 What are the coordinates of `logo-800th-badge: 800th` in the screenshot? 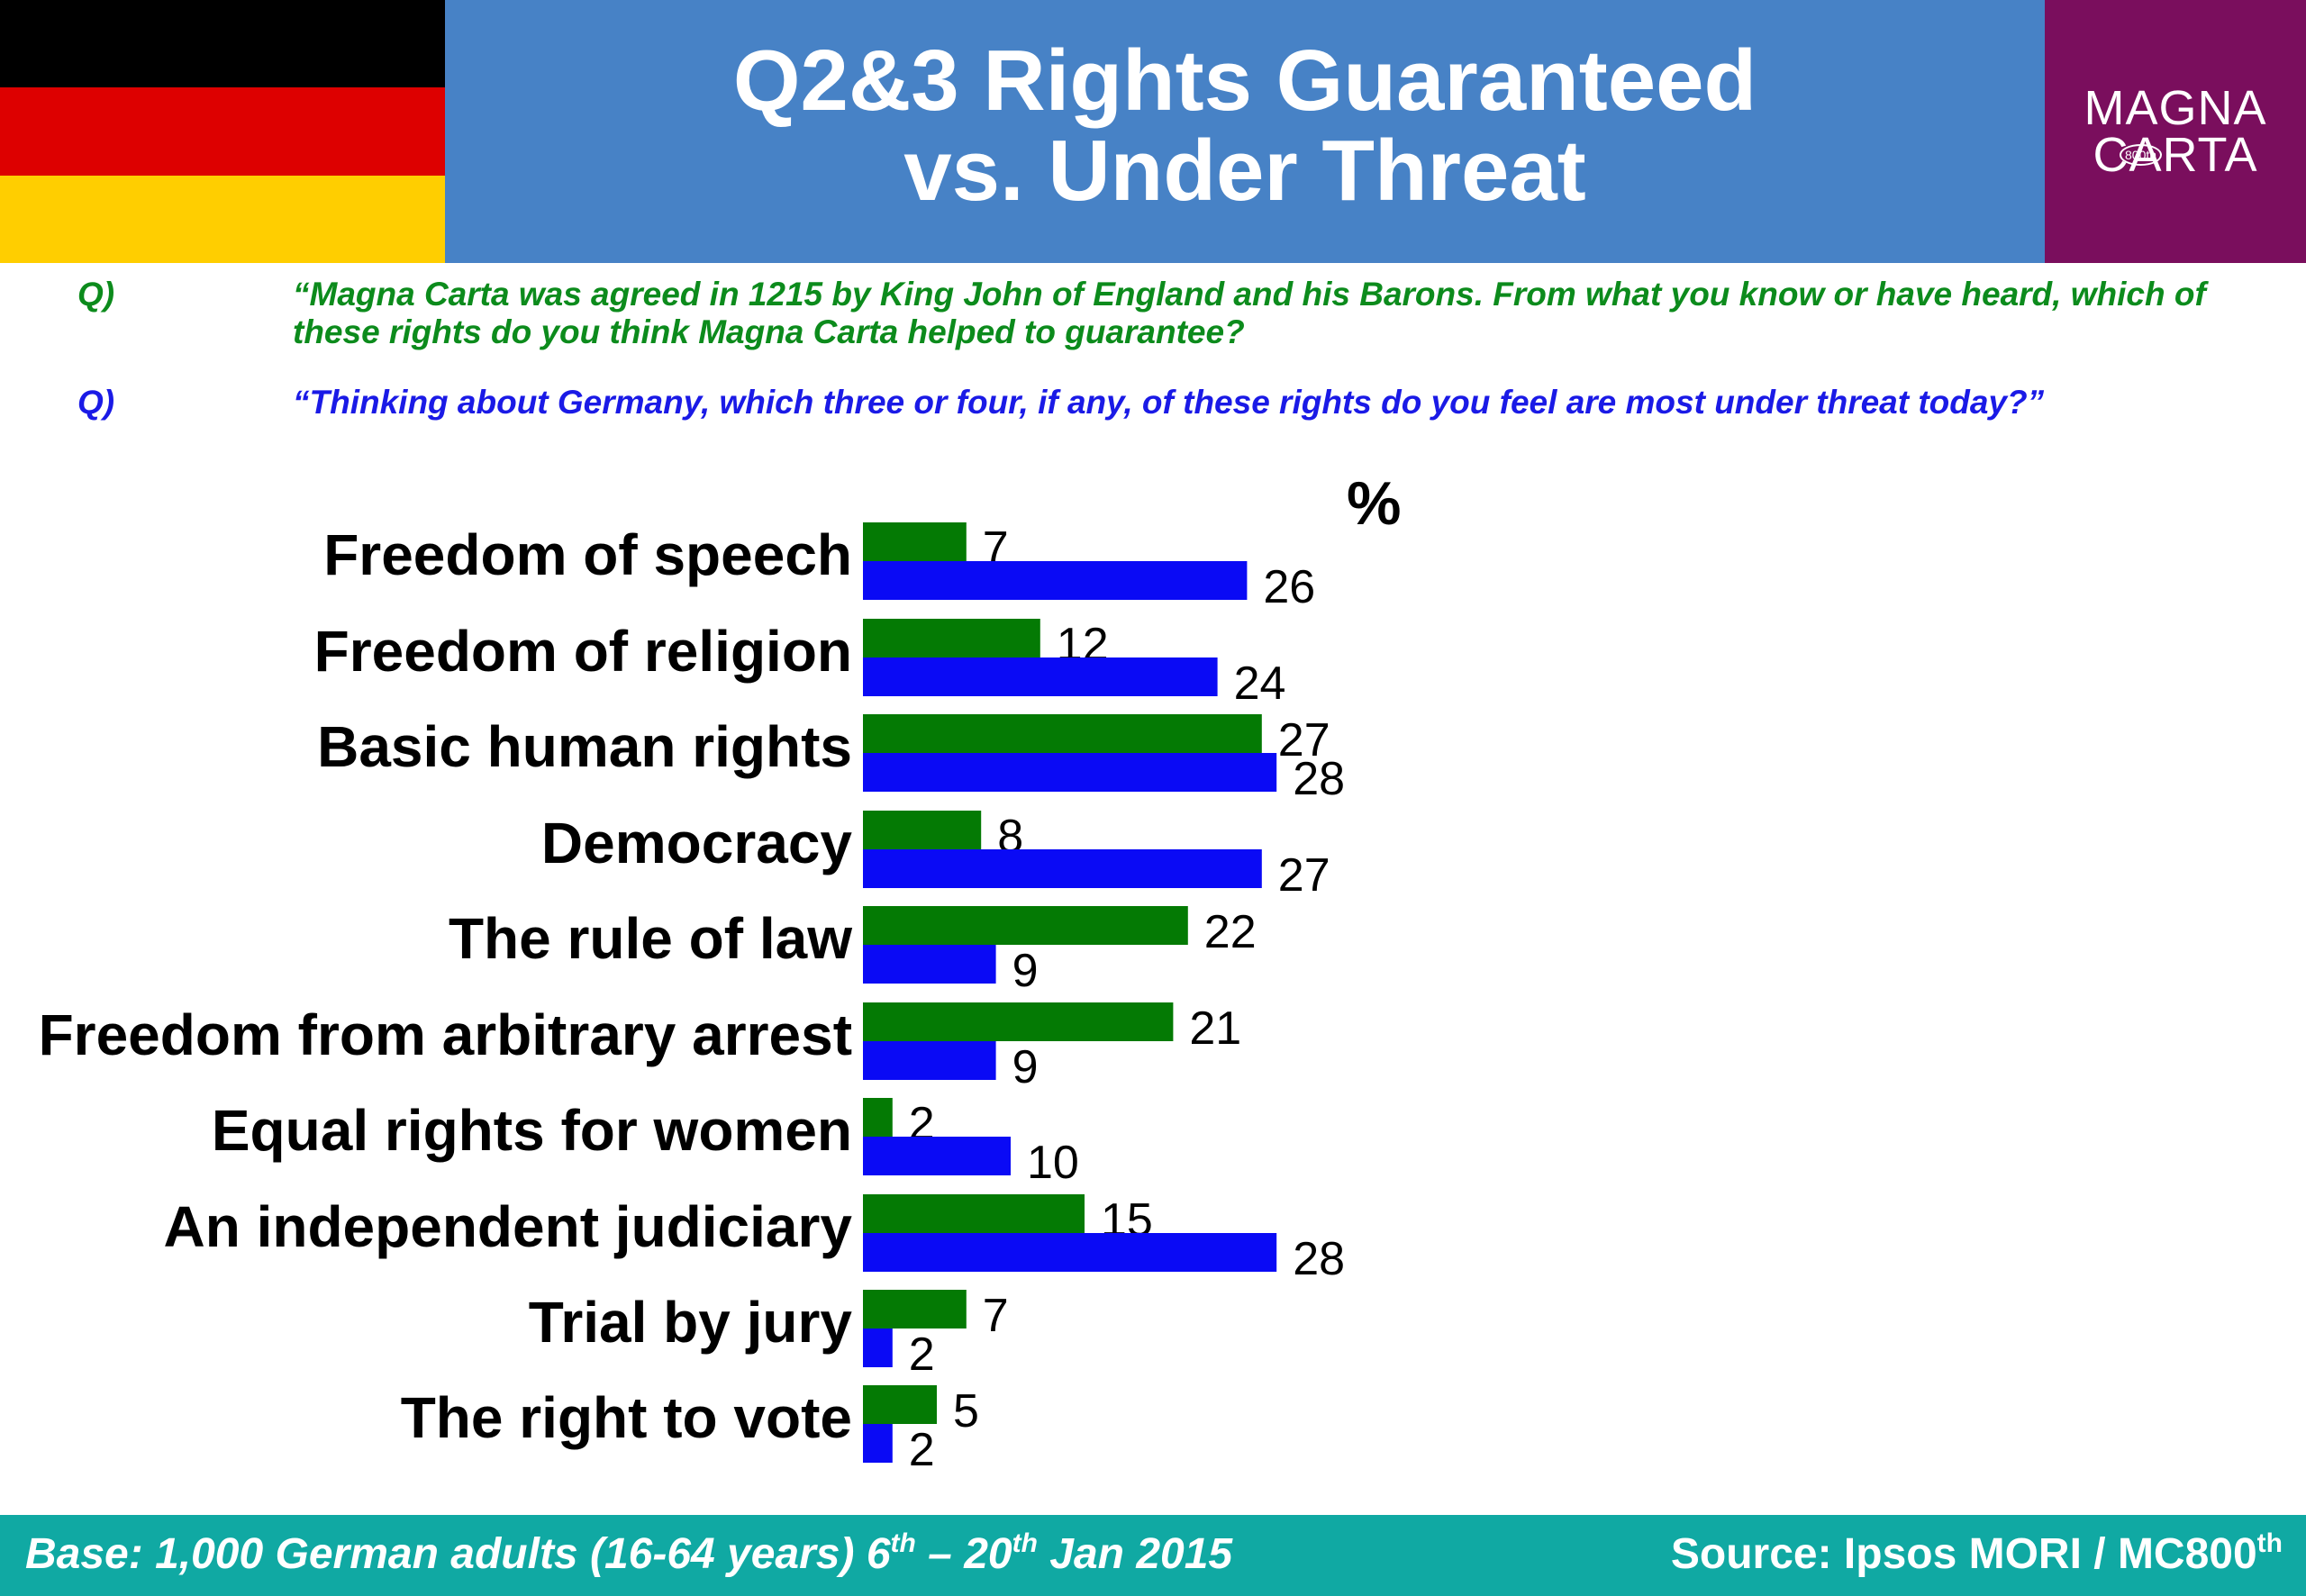 It's located at (2141, 155).